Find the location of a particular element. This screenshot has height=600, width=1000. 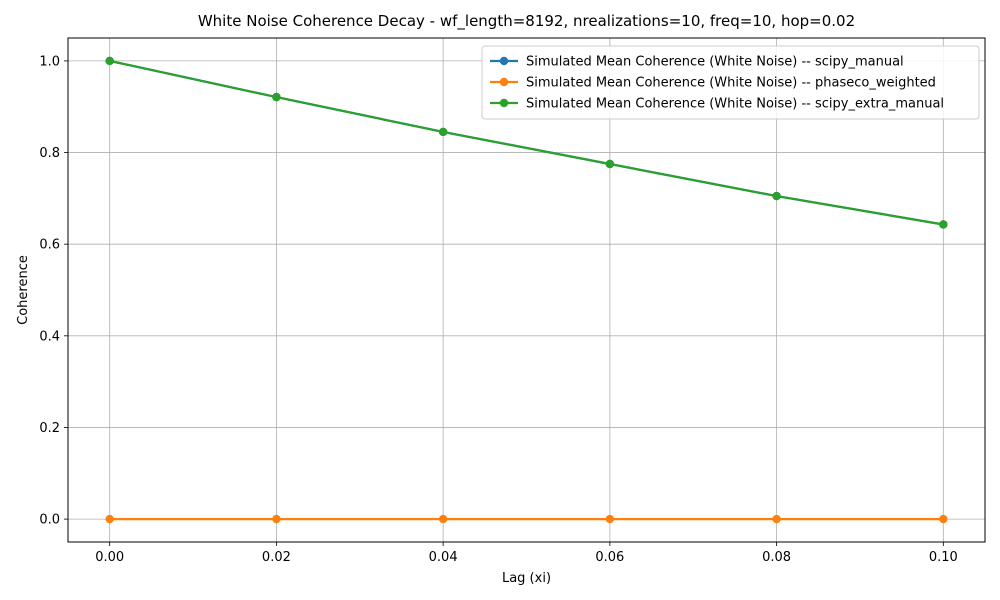

legend-box is located at coordinates (730, 82).